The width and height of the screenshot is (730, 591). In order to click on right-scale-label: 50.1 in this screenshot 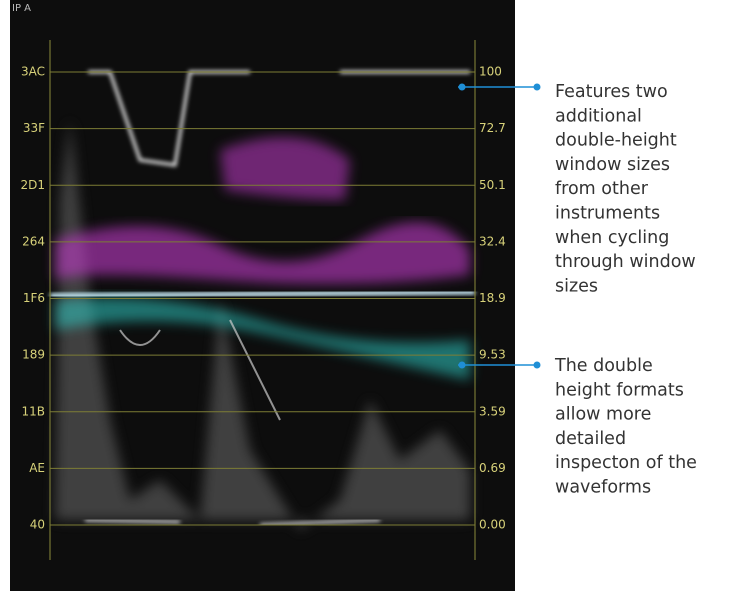, I will do `click(492, 185)`.